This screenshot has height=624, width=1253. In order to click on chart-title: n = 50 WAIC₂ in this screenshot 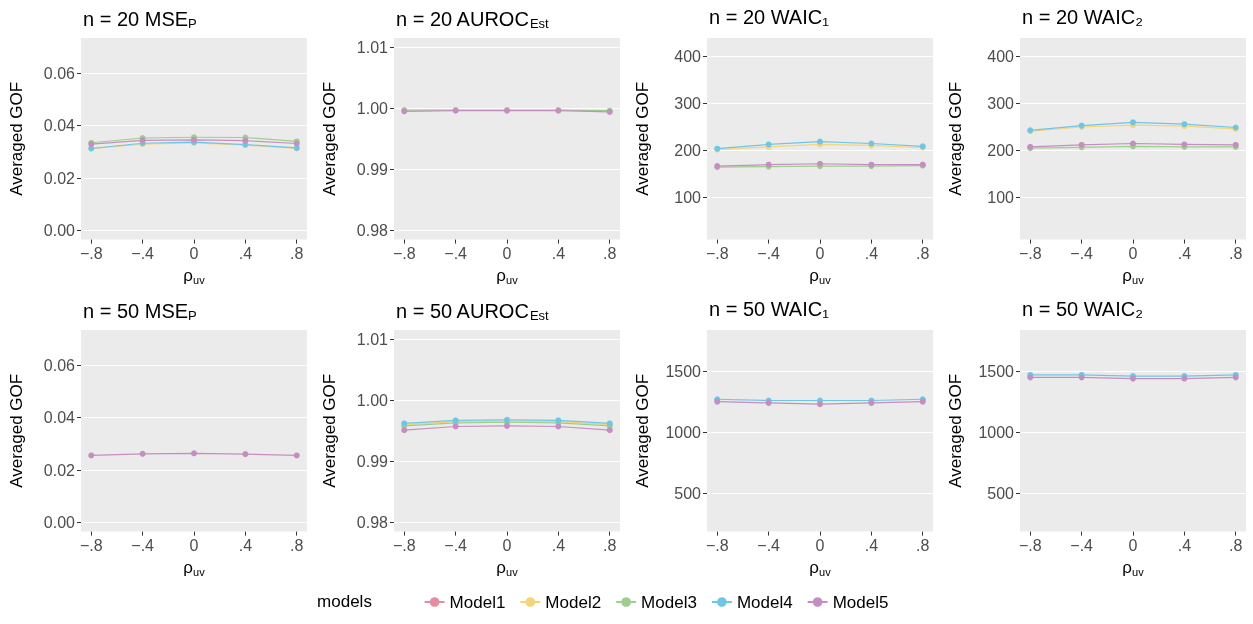, I will do `click(1082, 309)`.